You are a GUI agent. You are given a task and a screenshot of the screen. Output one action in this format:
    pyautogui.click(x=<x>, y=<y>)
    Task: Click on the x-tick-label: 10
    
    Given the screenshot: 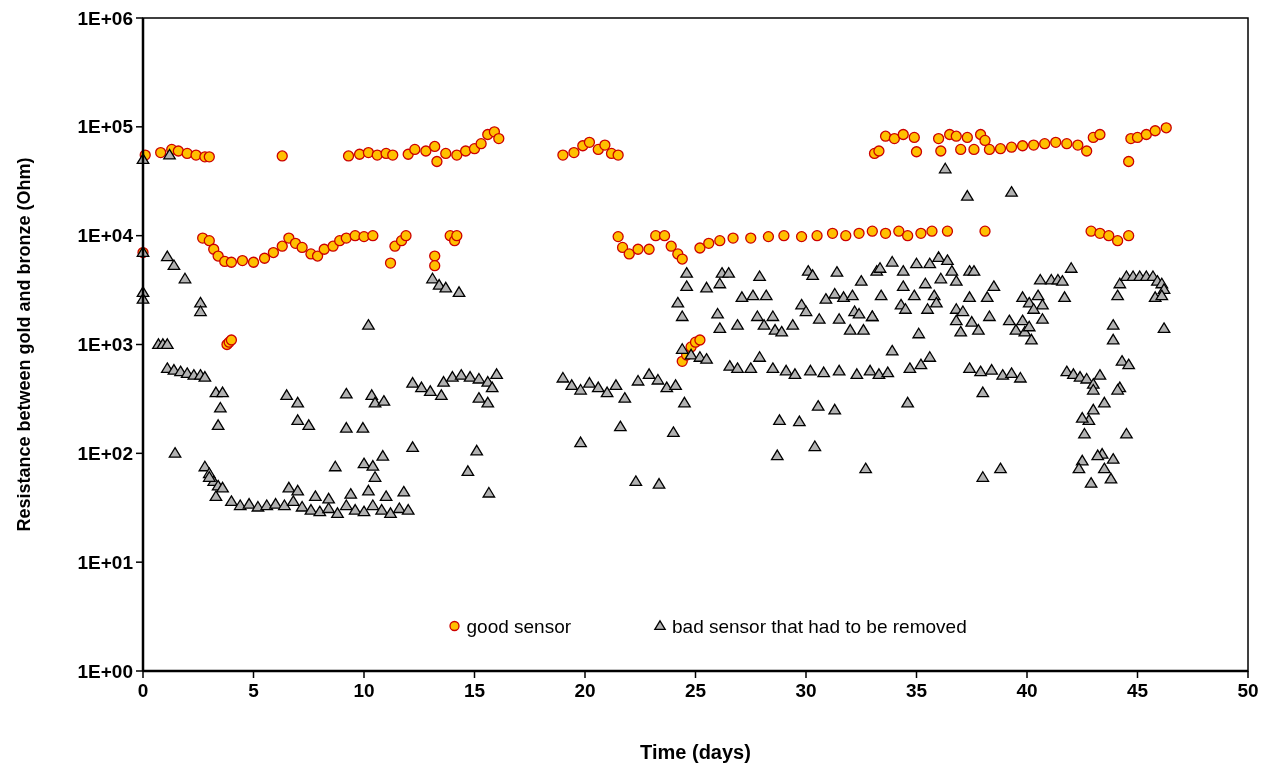 What is the action you would take?
    pyautogui.click(x=364, y=690)
    